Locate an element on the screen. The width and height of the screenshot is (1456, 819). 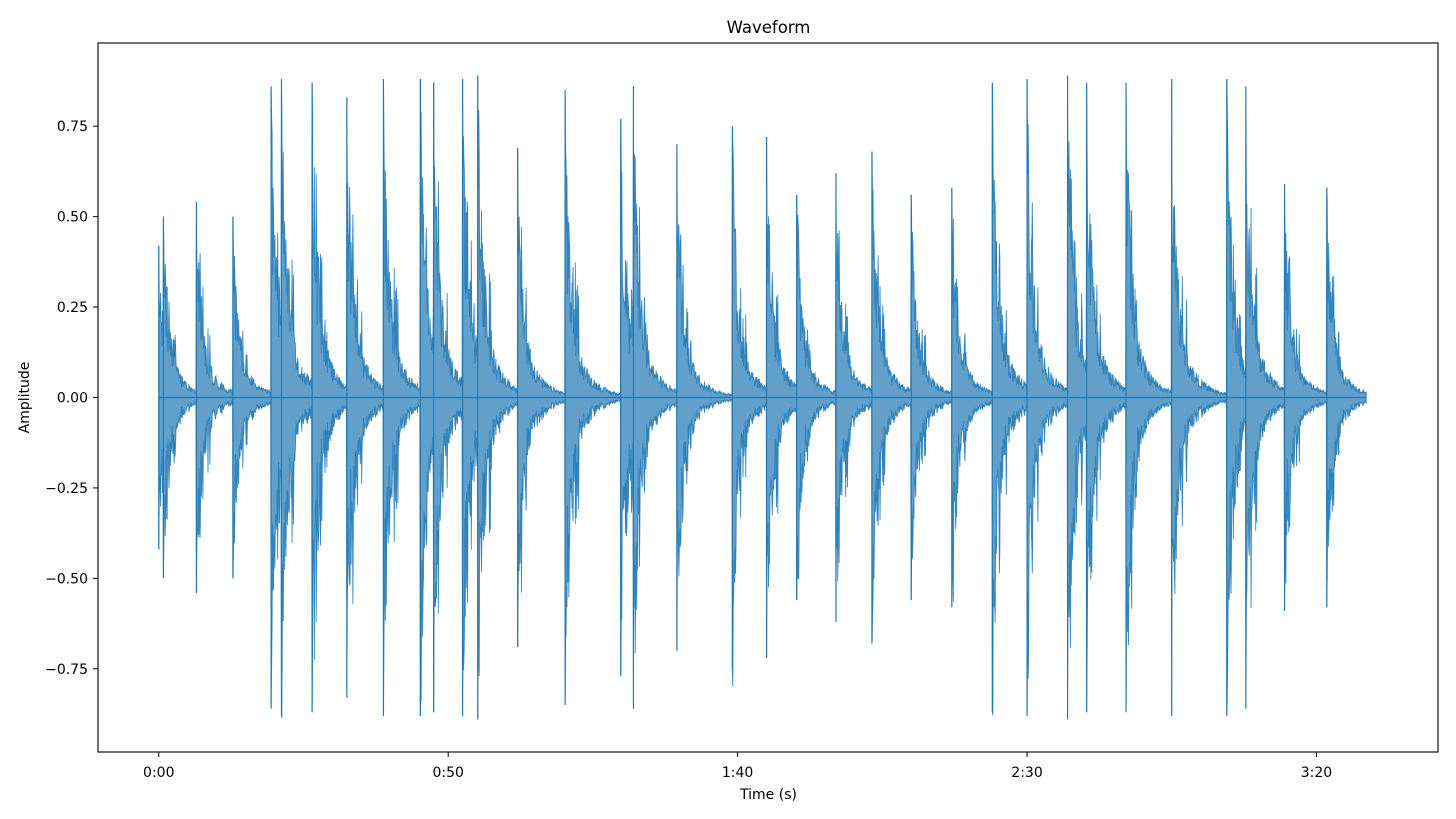
y-tick-label: 0.75 is located at coordinates (72, 127).